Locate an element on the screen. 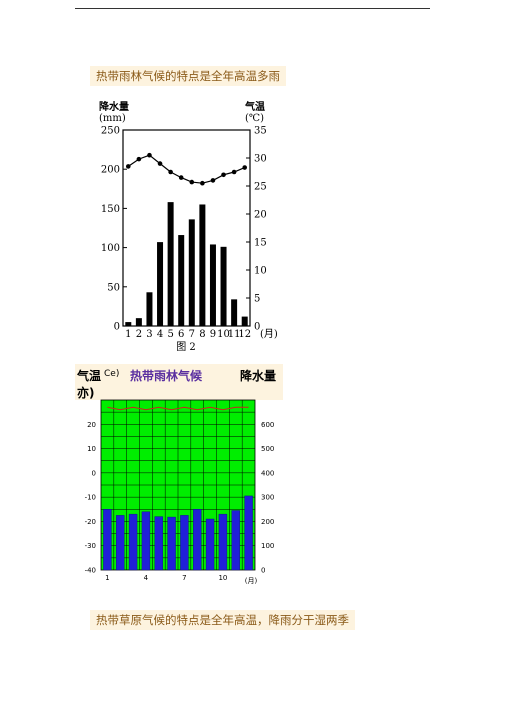 This screenshot has width=505, height=714. right-tick-label: 600 is located at coordinates (267, 425).